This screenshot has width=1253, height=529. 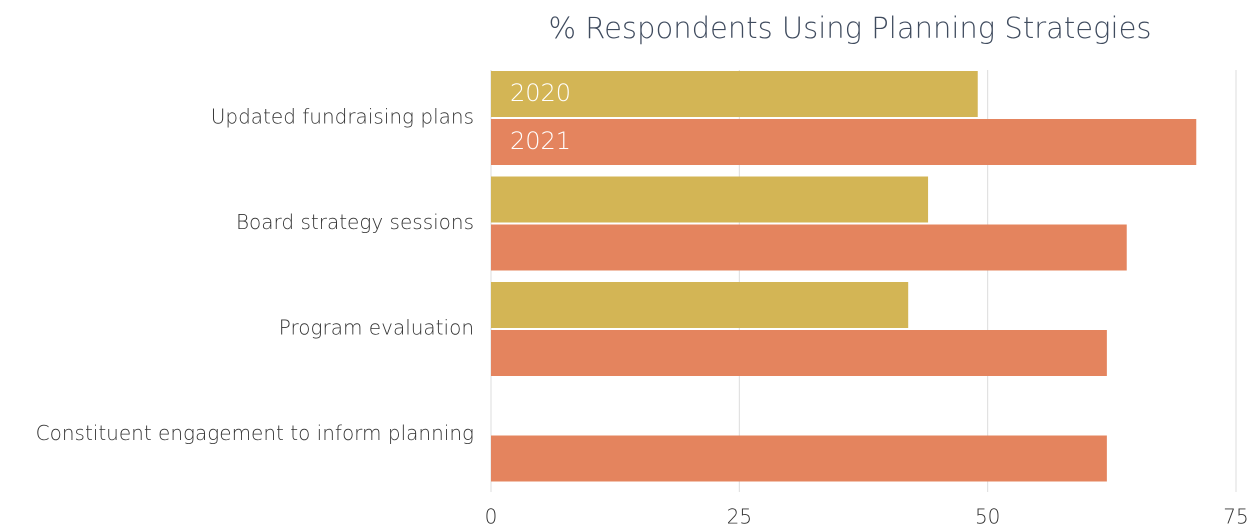 What do you see at coordinates (987, 517) in the screenshot?
I see `x-tick-label: 50` at bounding box center [987, 517].